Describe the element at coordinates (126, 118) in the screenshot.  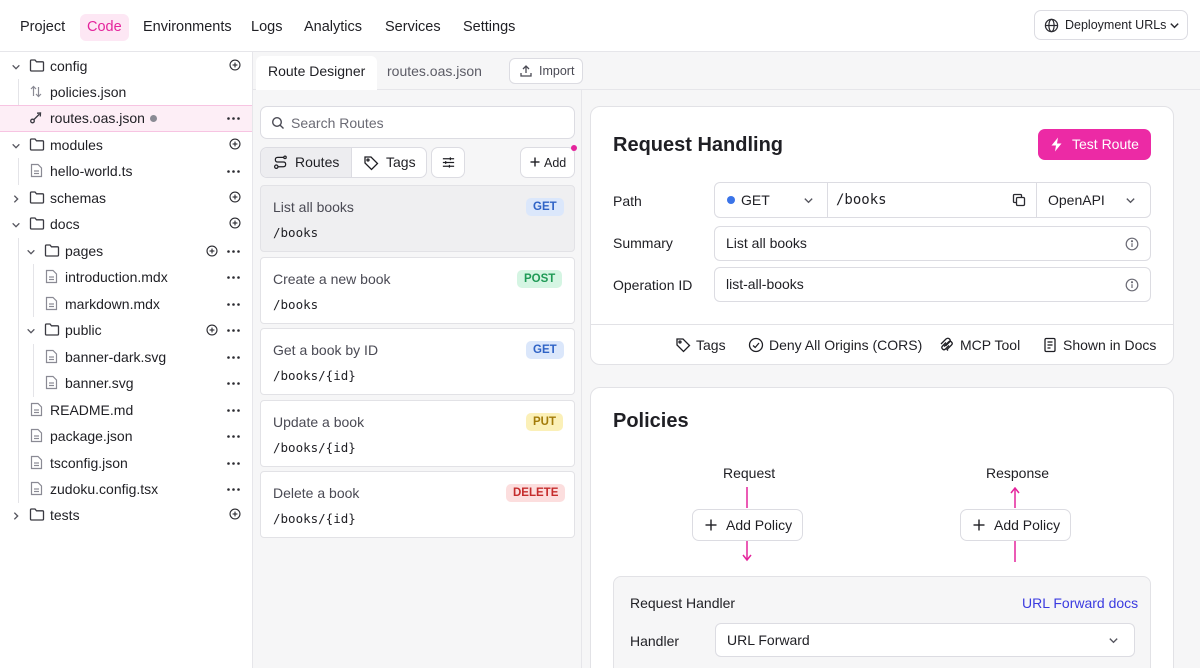
I see `tree-file-routes-oas: routes.oas.json` at that location.